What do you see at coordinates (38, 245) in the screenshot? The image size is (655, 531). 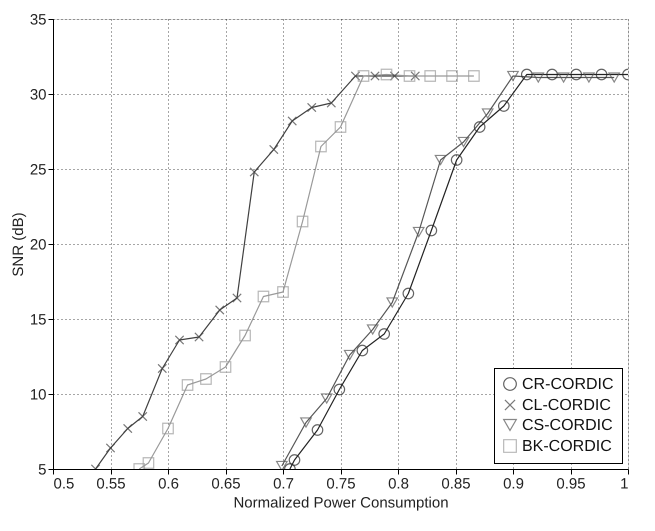 I see `y-tick-label: 20` at bounding box center [38, 245].